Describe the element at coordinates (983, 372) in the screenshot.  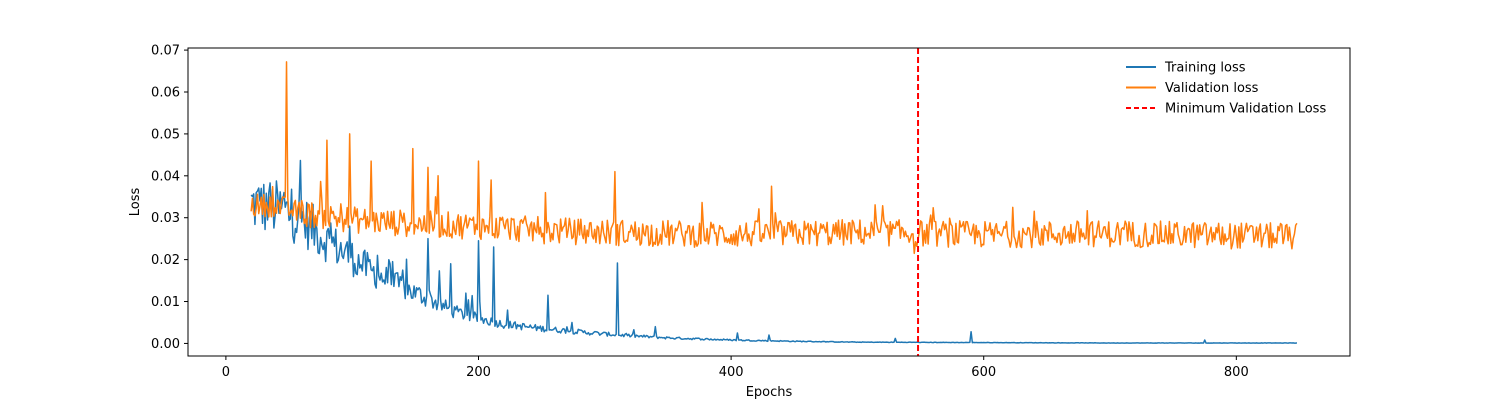
I see `x-tick-label: 600` at that location.